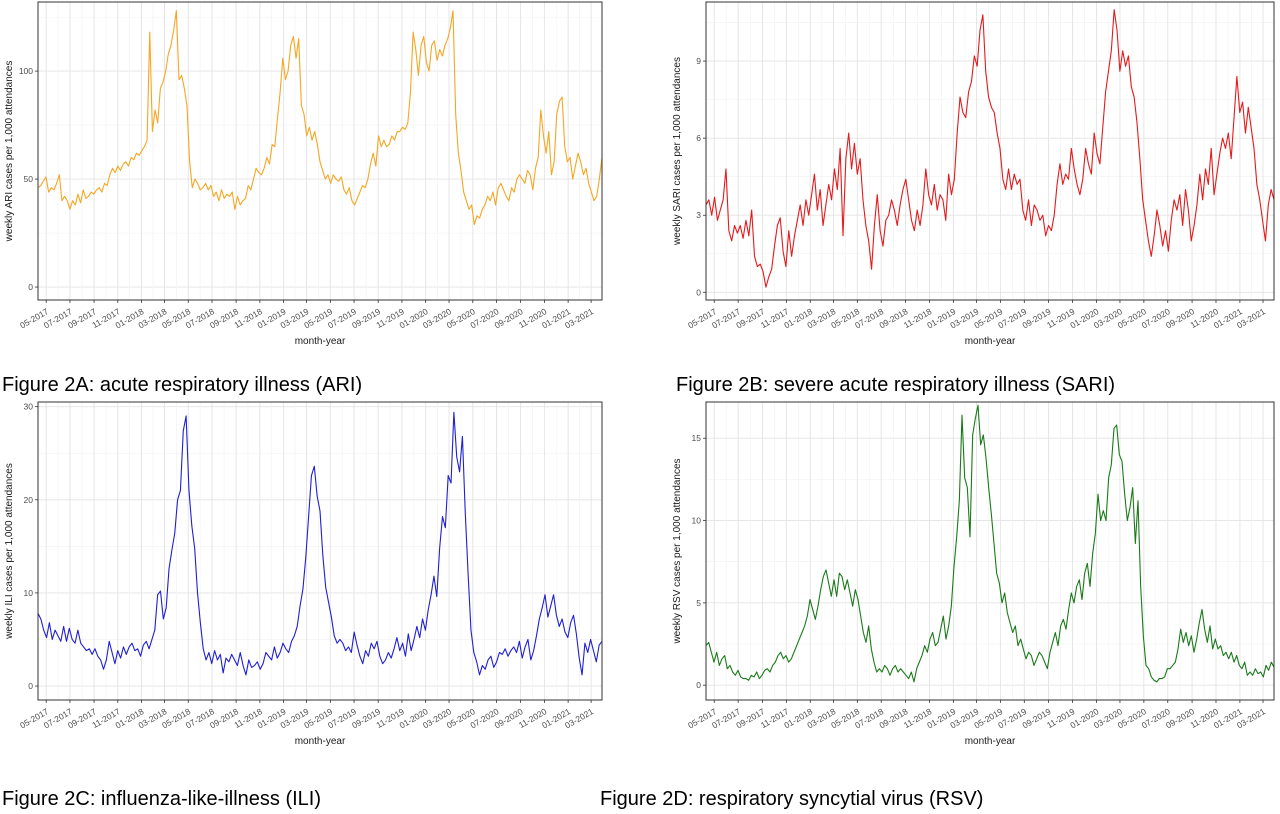  What do you see at coordinates (9, 551) in the screenshot?
I see `y-axis-title: weekly ILI cases per 1,000 attendances` at bounding box center [9, 551].